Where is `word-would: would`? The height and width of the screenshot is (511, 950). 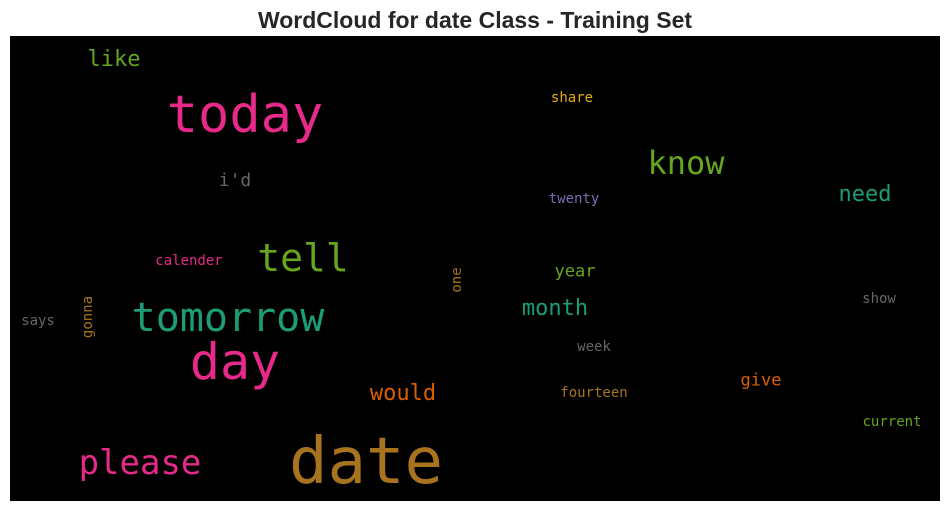 word-would: would is located at coordinates (403, 393).